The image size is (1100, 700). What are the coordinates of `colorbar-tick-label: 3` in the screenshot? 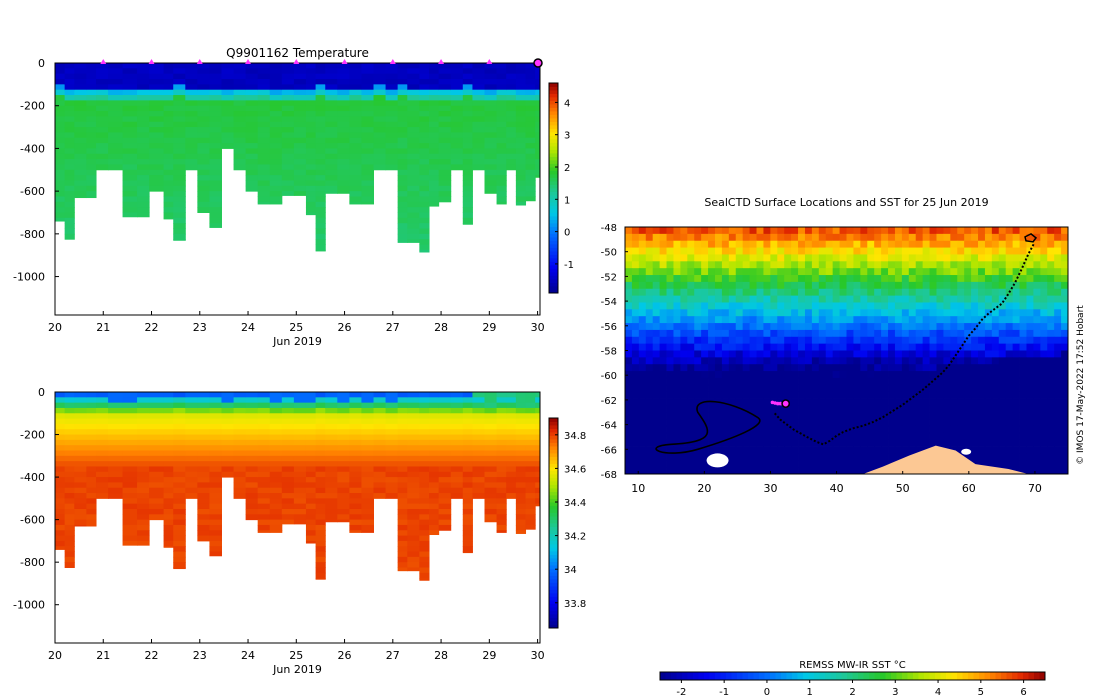 It's located at (567, 136).